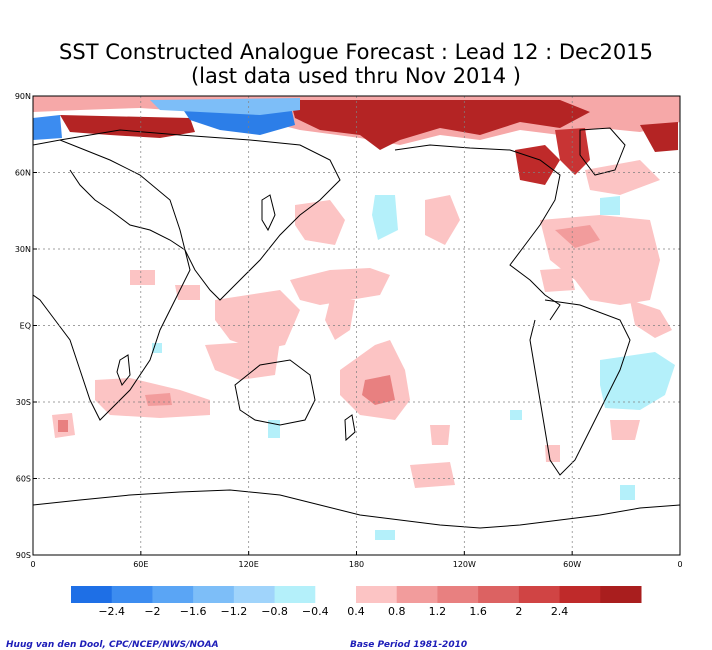 This screenshot has height=650, width=712. I want to click on lat-tick-label: EQ, so click(25, 326).